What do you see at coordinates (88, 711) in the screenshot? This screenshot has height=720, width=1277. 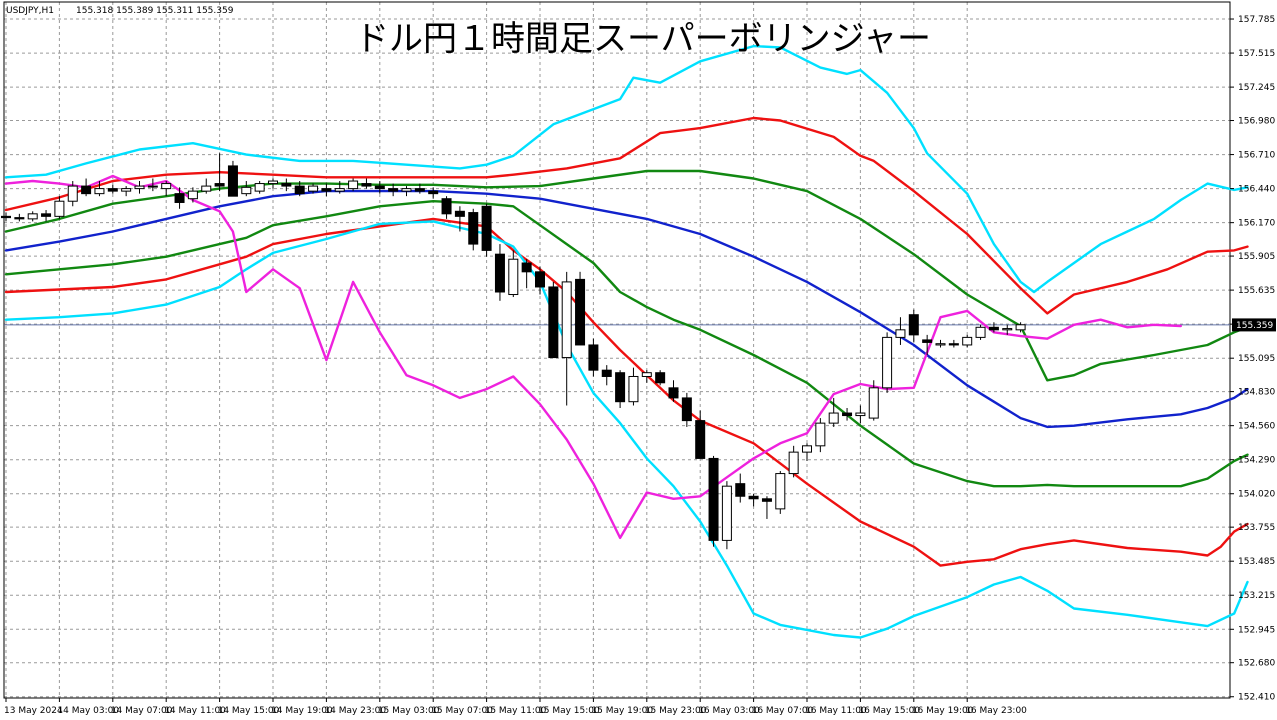 I see `x-tick-label: 14 May 03:00` at bounding box center [88, 711].